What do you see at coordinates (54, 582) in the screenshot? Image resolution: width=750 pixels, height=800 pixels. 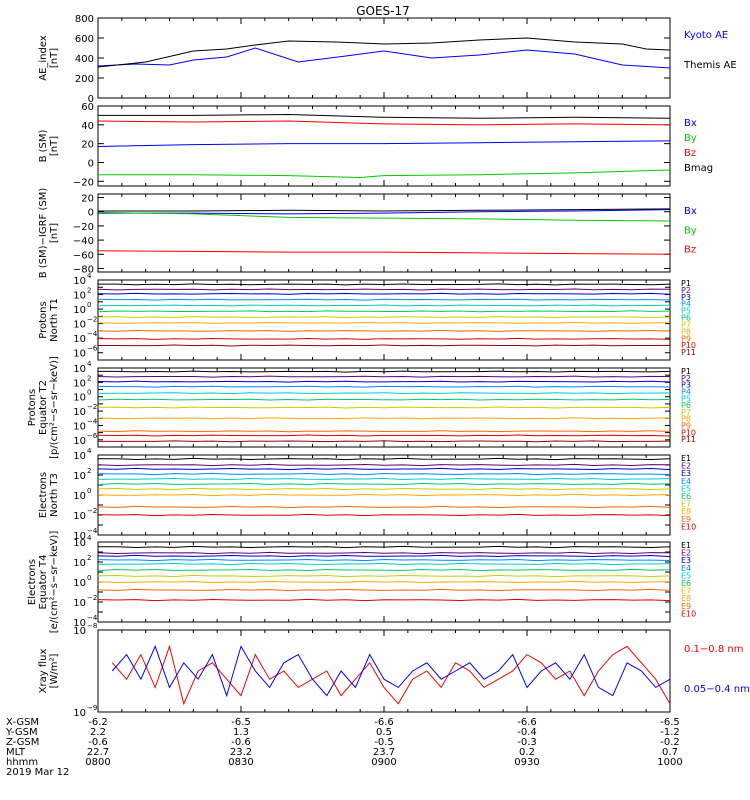 I see `y-axis-label: [e/(cm²−s−sr−keV)]` at bounding box center [54, 582].